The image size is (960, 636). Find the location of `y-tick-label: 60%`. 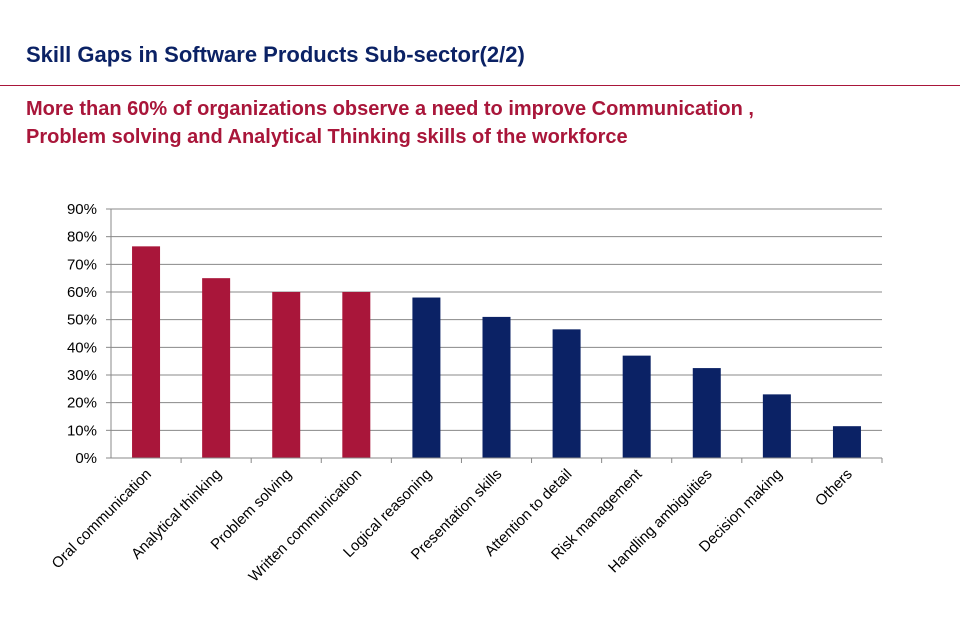

y-tick-label: 60% is located at coordinates (82, 292).